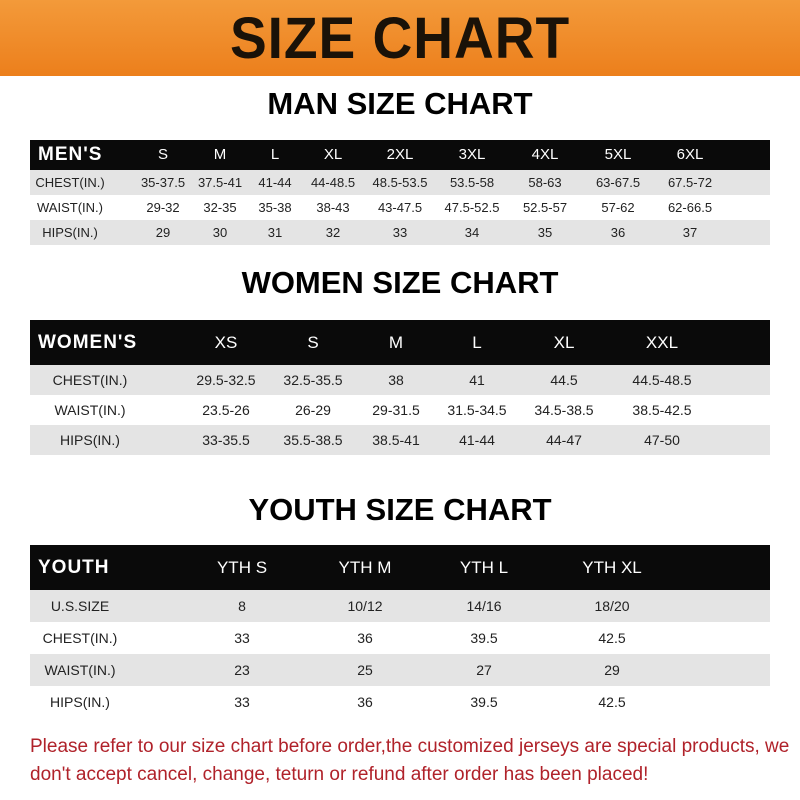  I want to click on table-cell: 33-35.5, so click(226, 440).